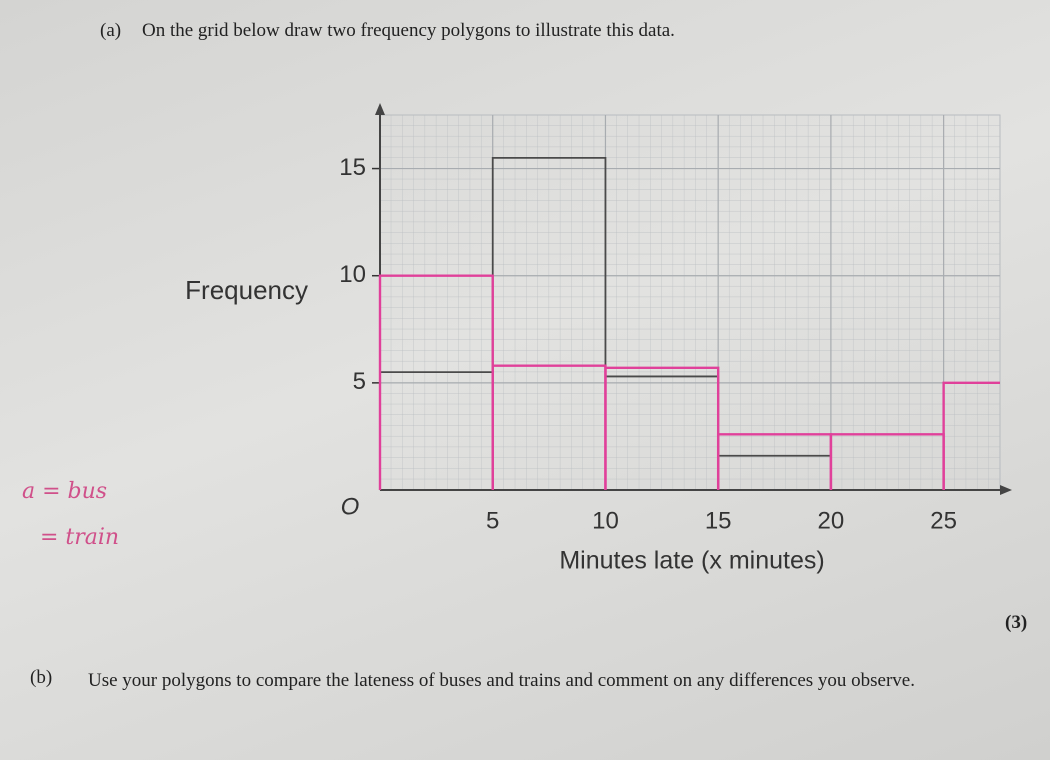 This screenshot has width=1050, height=760. Describe the element at coordinates (1006, 490) in the screenshot. I see `x-axis-arrow` at that location.